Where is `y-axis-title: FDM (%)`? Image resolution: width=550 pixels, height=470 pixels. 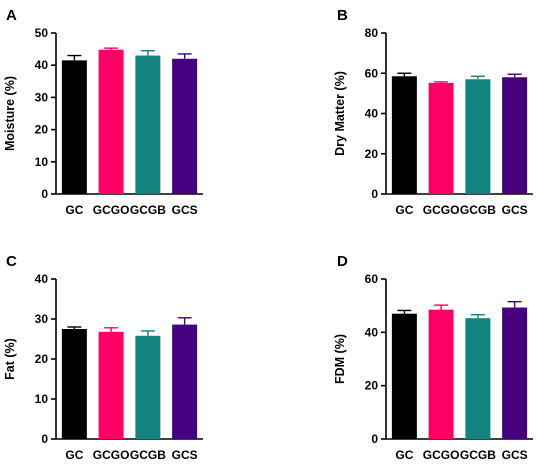
y-axis-title: FDM (%) is located at coordinates (340, 359).